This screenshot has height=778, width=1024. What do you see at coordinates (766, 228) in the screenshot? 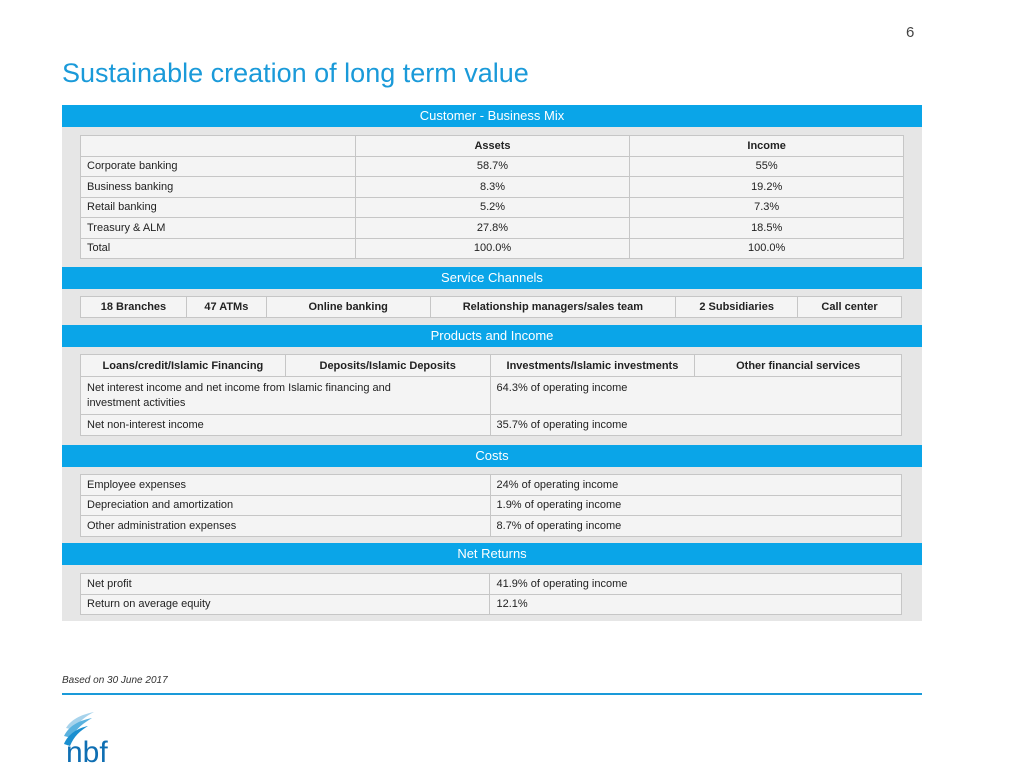
I see `income-value: 18.5%` at bounding box center [766, 228].